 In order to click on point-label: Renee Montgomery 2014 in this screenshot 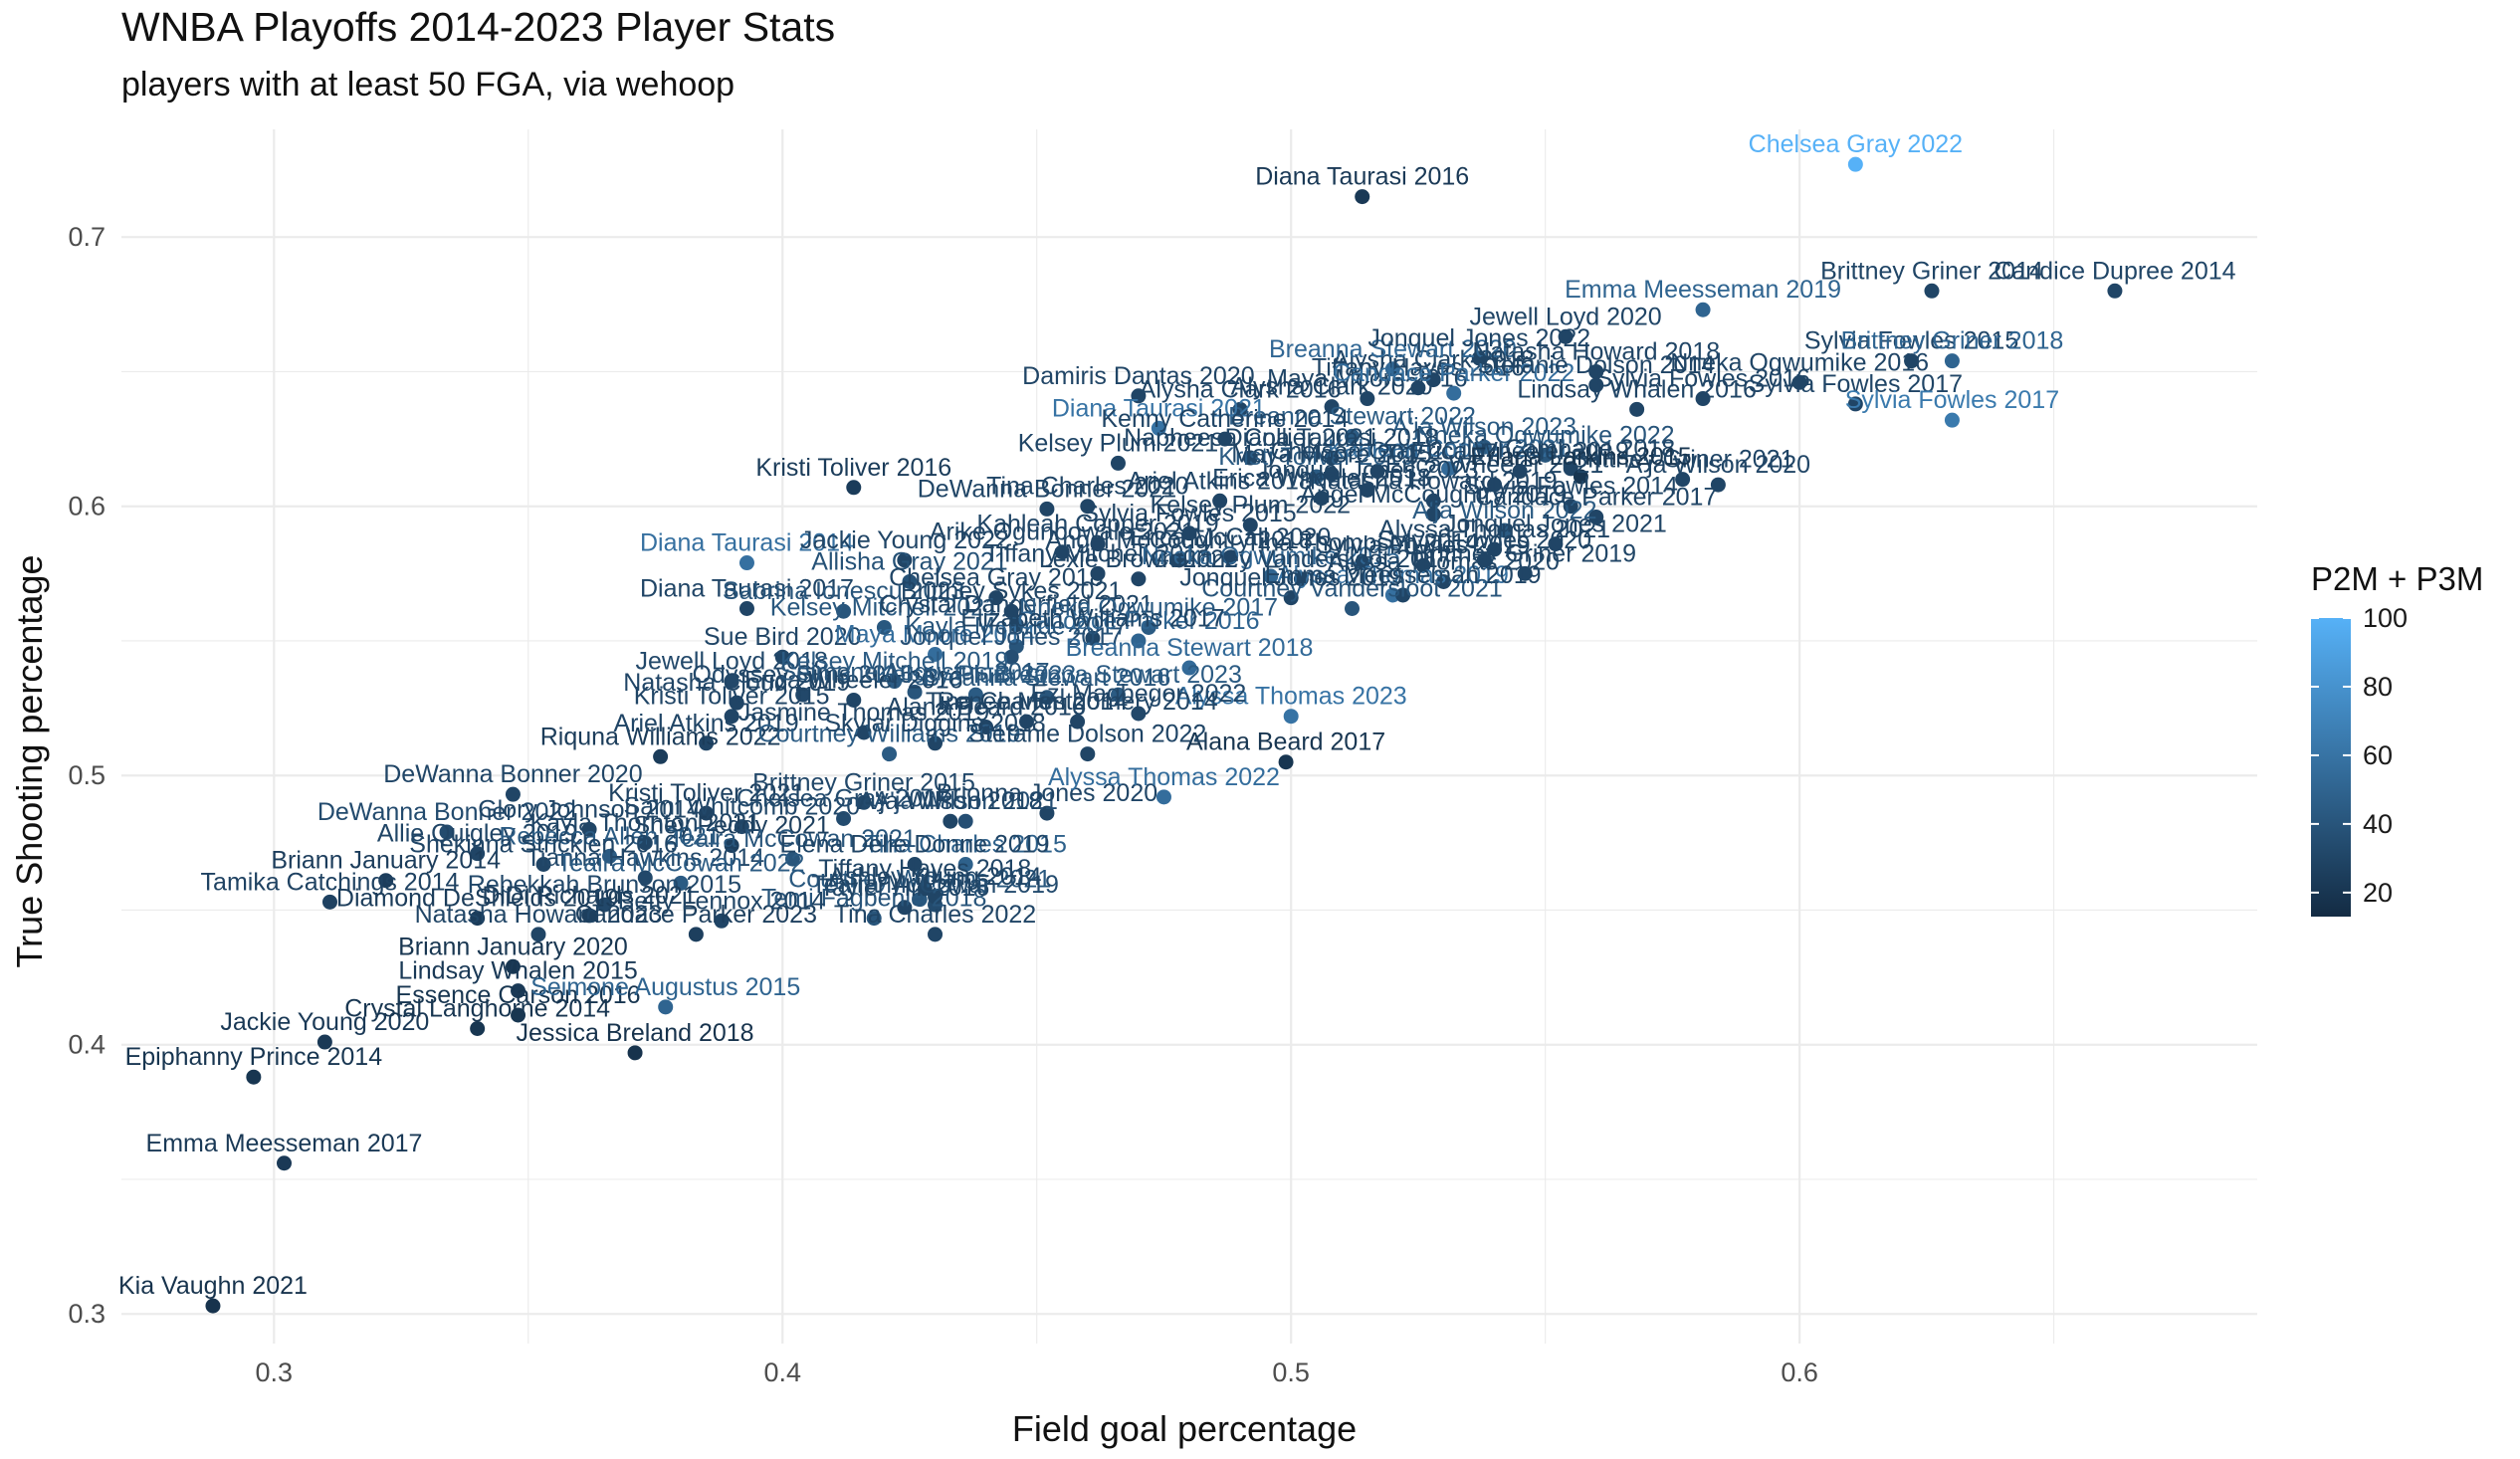, I will do `click(1078, 702)`.